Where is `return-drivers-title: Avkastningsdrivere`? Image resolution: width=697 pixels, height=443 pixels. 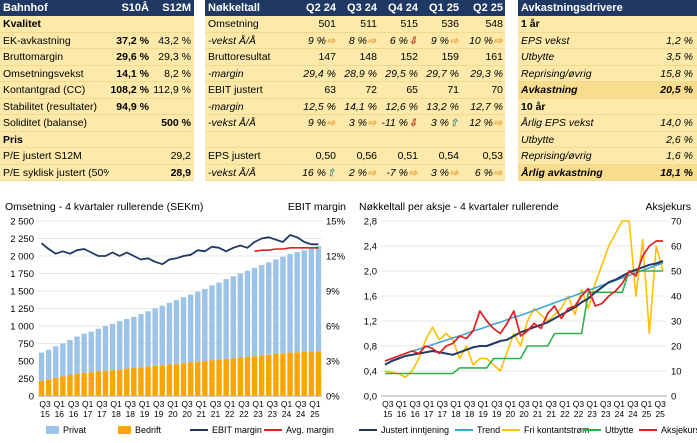 return-drivers-title: Avkastningsdrivere is located at coordinates (572, 8).